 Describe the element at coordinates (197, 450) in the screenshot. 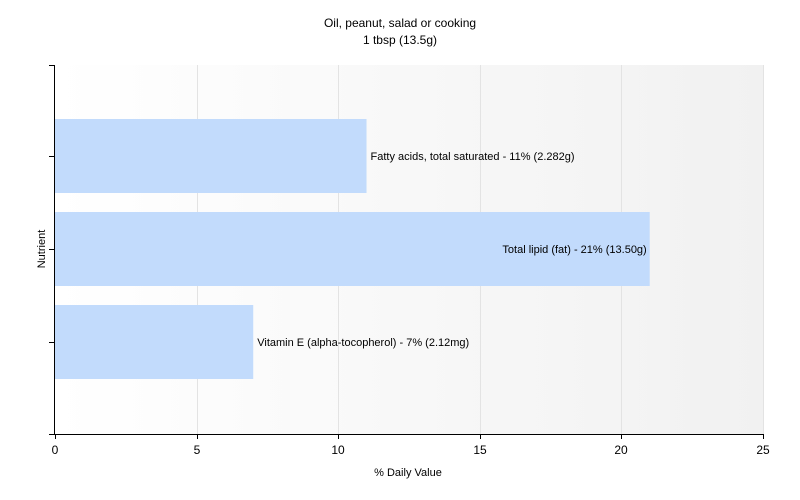

I see `x-tick-label: 5` at that location.